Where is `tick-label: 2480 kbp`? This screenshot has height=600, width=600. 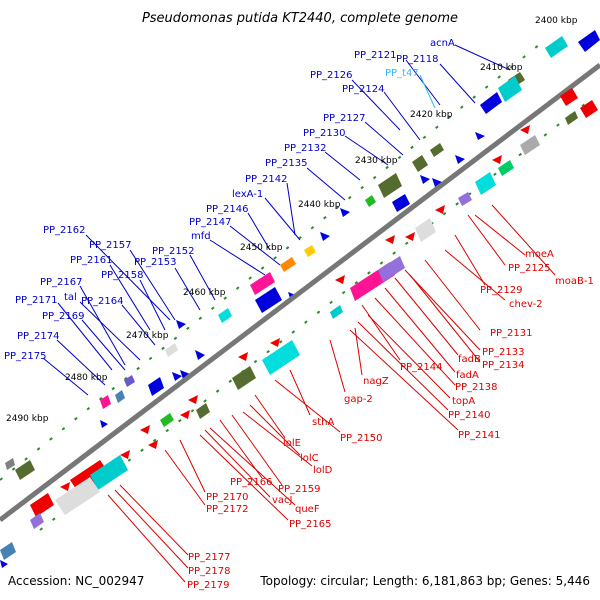
tick-label: 2480 kbp is located at coordinates (86, 378).